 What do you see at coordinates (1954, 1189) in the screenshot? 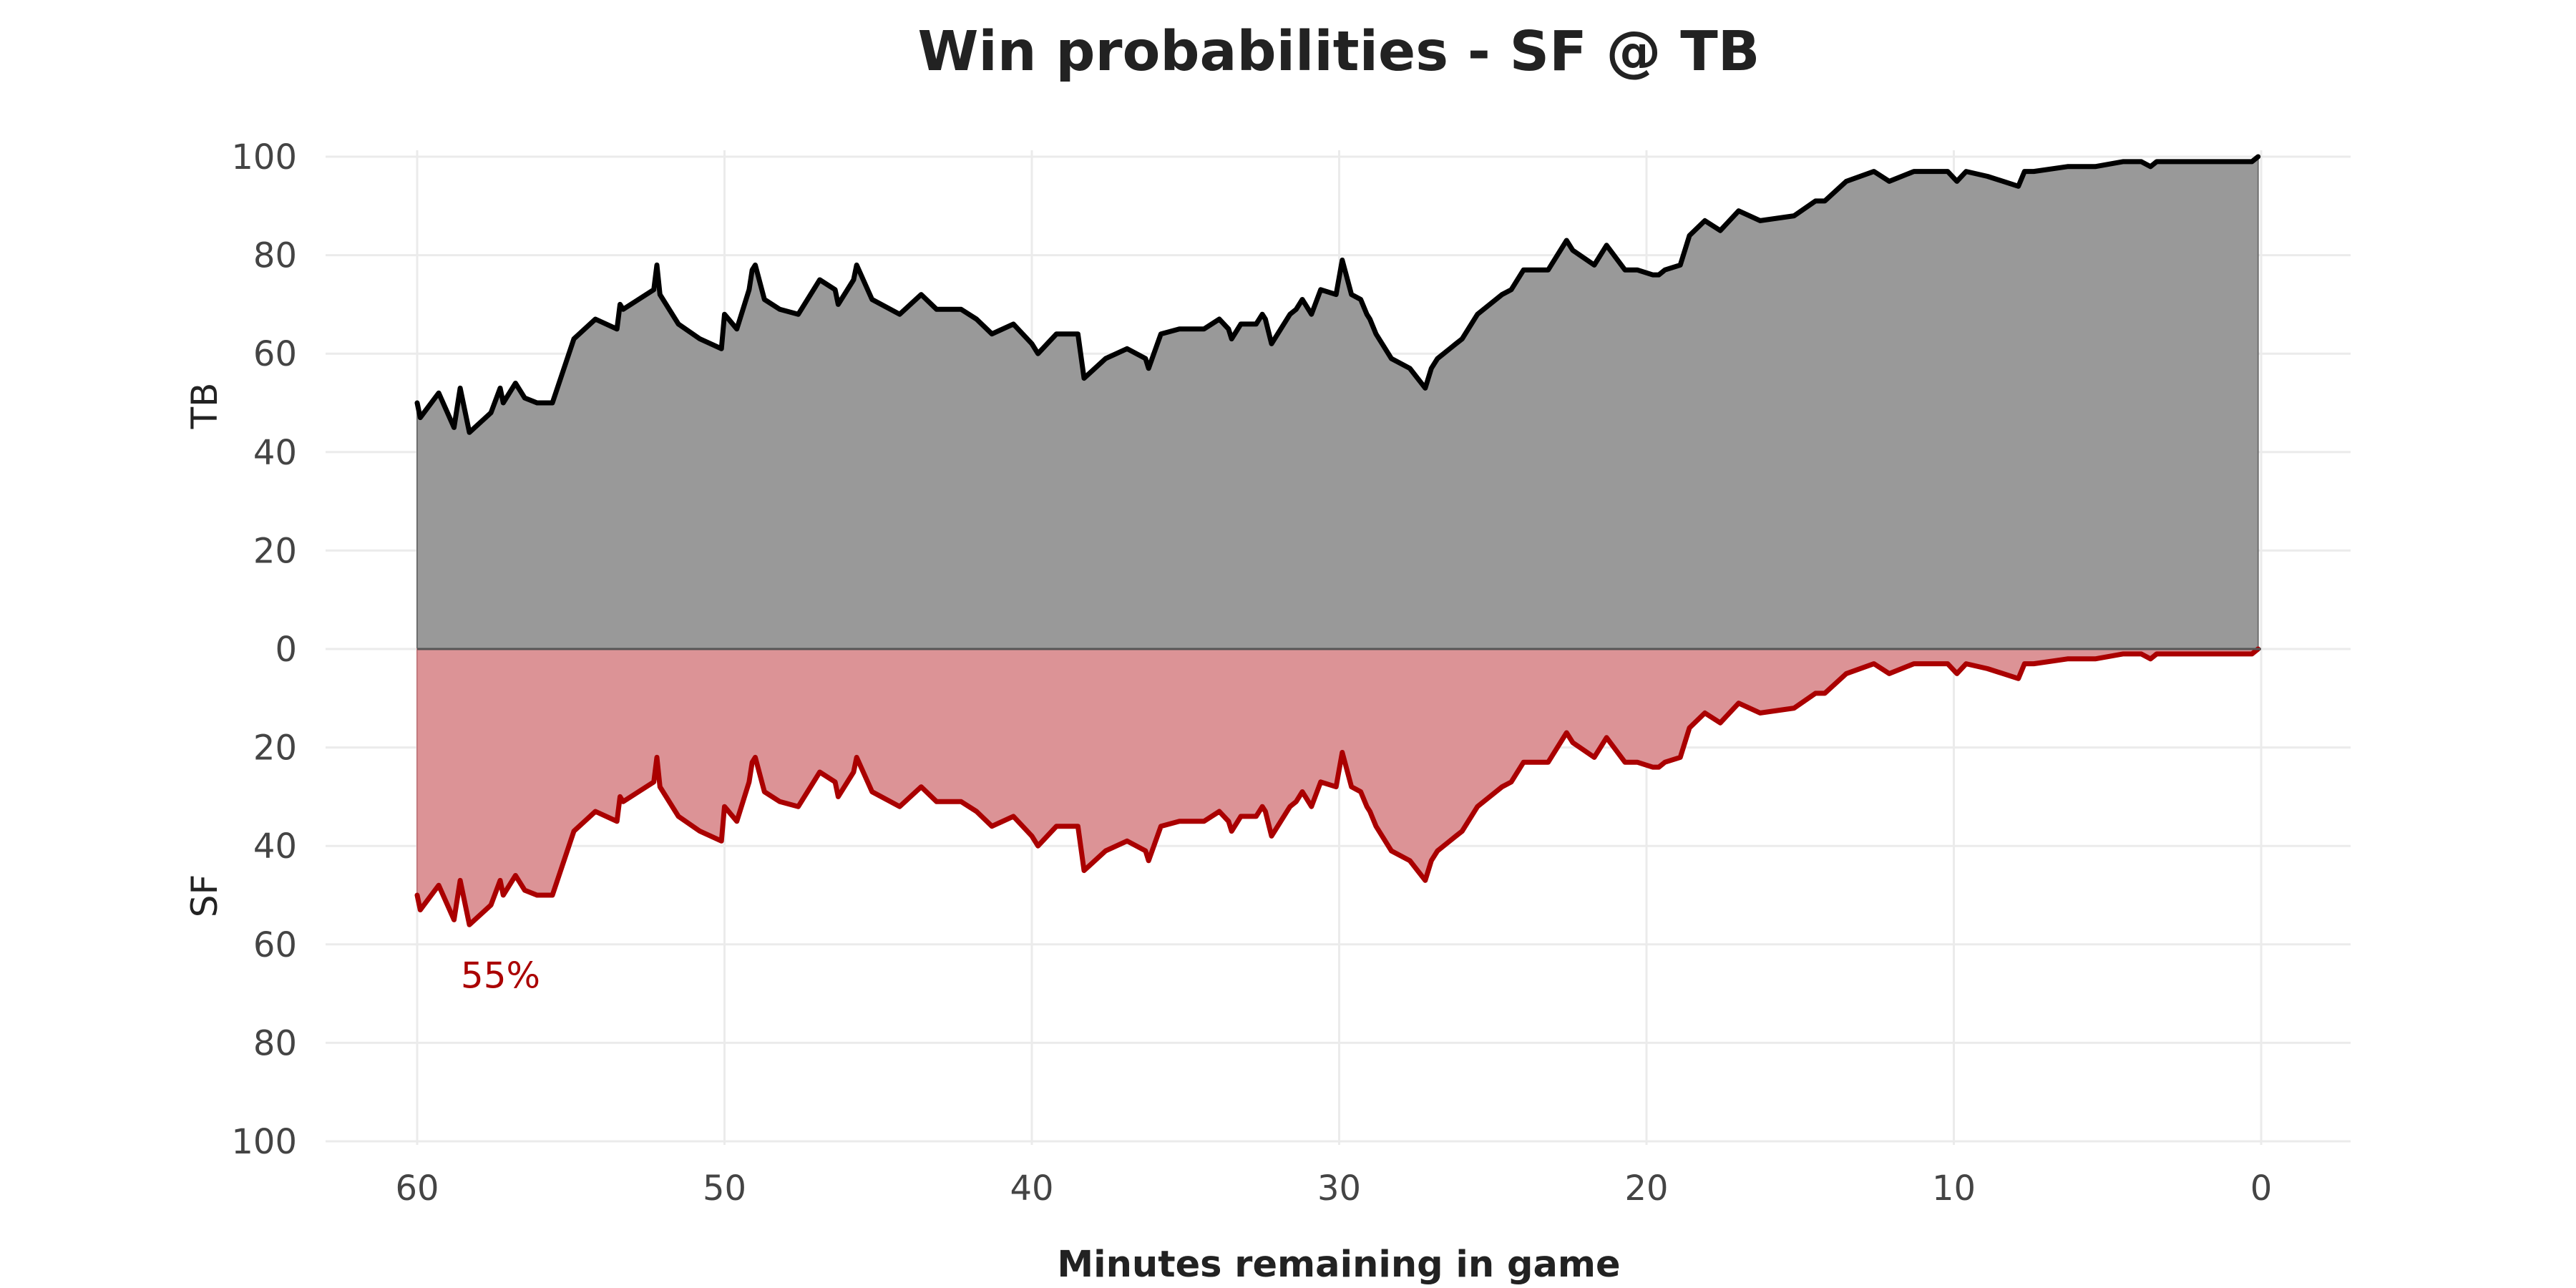
I see `x-tick-label: 10` at bounding box center [1954, 1189].